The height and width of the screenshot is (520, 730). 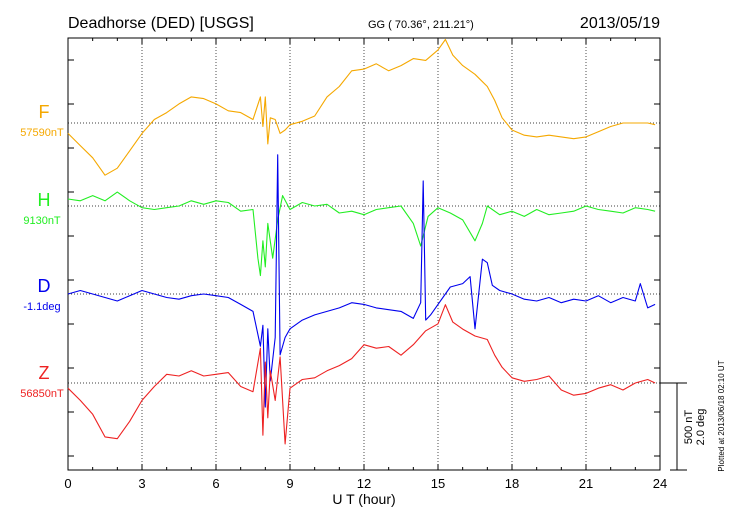 What do you see at coordinates (721, 415) in the screenshot?
I see `plotted-at-note: Plotted at 2013/06/18 02:10 UT` at bounding box center [721, 415].